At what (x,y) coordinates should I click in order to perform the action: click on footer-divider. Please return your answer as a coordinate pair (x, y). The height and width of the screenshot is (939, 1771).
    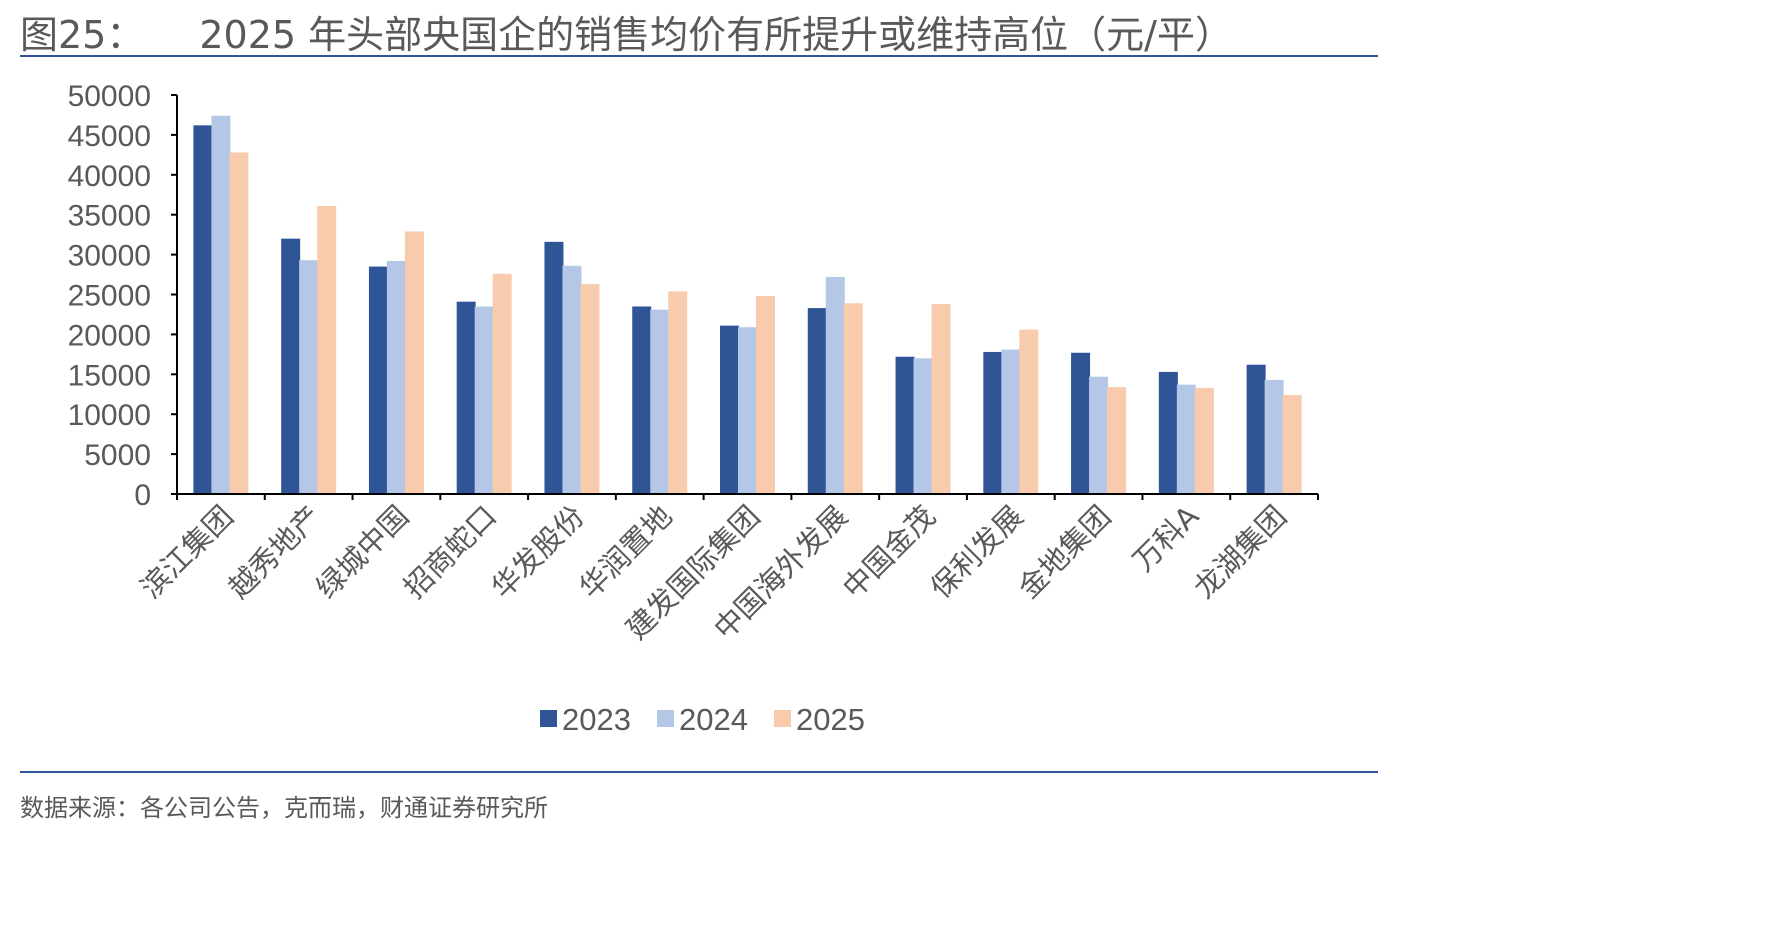
    Looking at the image, I should click on (699, 772).